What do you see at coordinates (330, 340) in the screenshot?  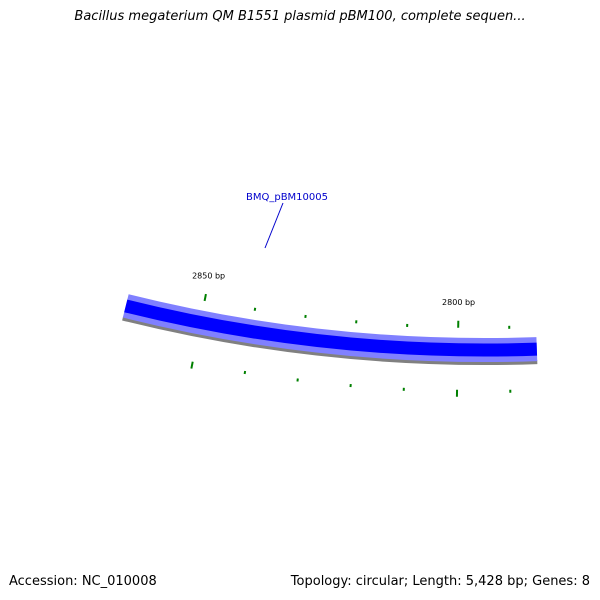 I see `plasmid-backbone` at bounding box center [330, 340].